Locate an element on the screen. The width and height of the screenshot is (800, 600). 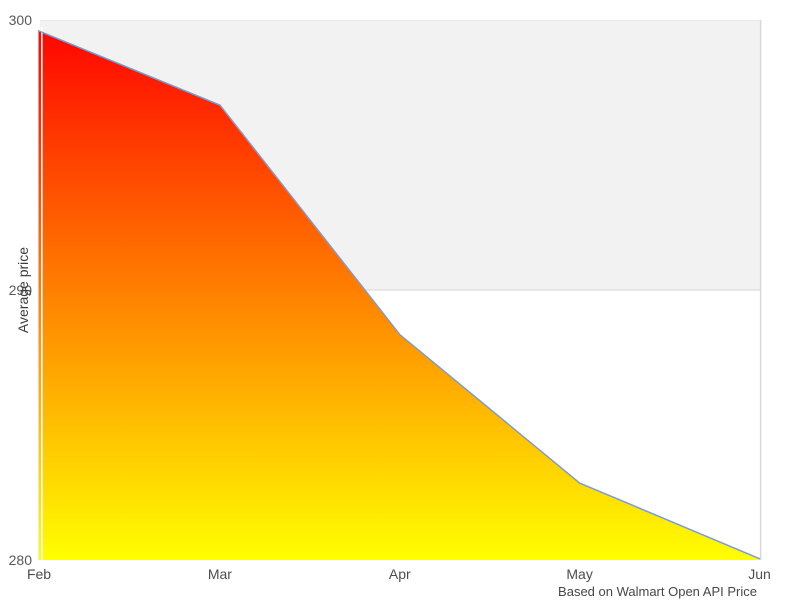
chart-caption: Based on Walmart Open API Price is located at coordinates (657, 591).